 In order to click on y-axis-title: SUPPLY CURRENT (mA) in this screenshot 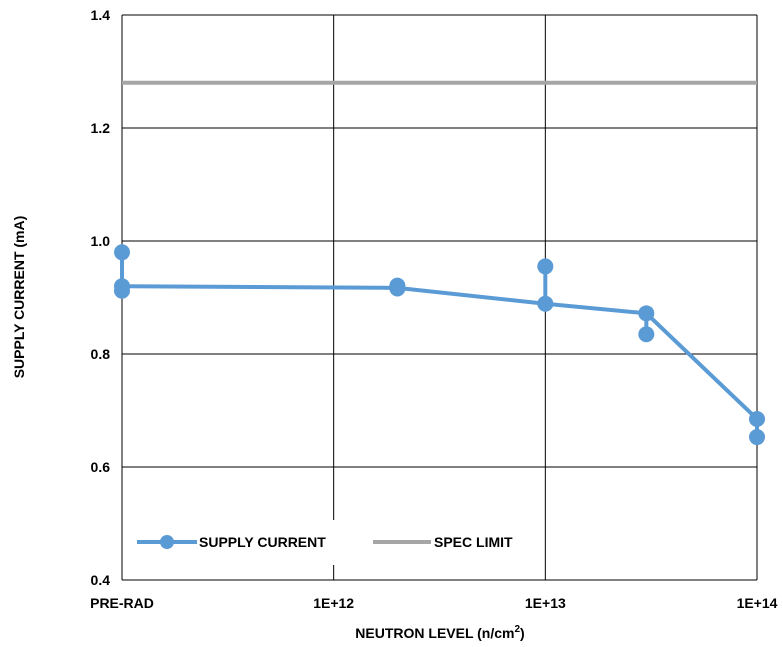, I will do `click(19, 297)`.